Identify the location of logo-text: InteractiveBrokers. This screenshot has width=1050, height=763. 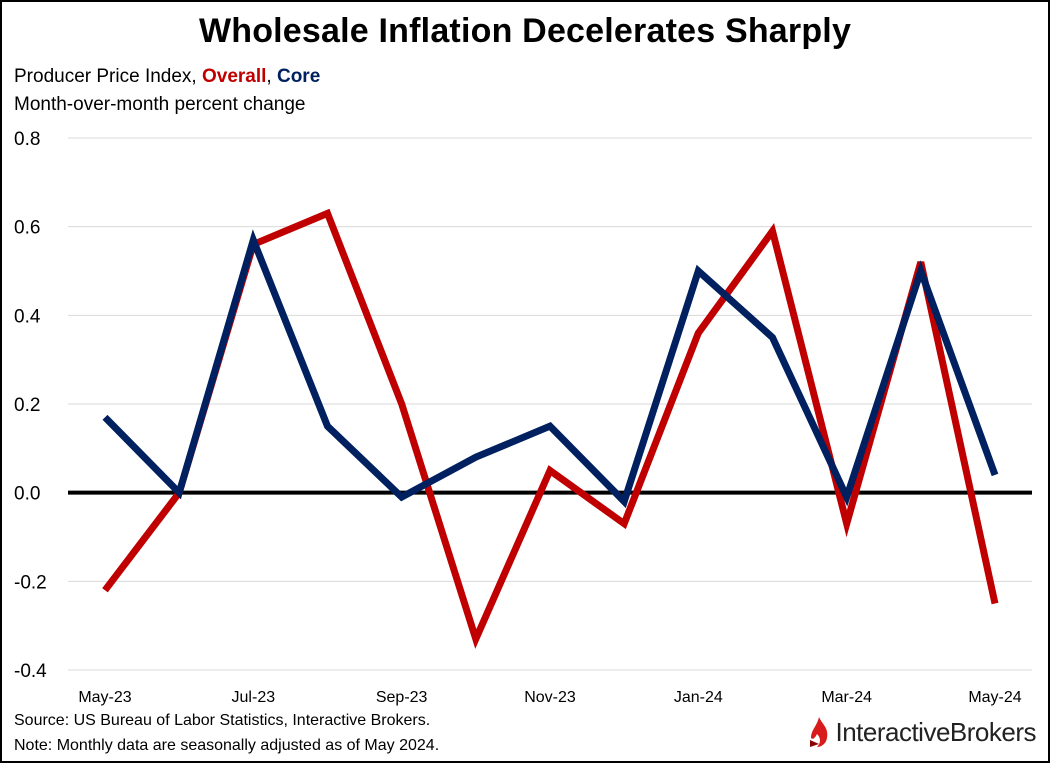
(935, 731).